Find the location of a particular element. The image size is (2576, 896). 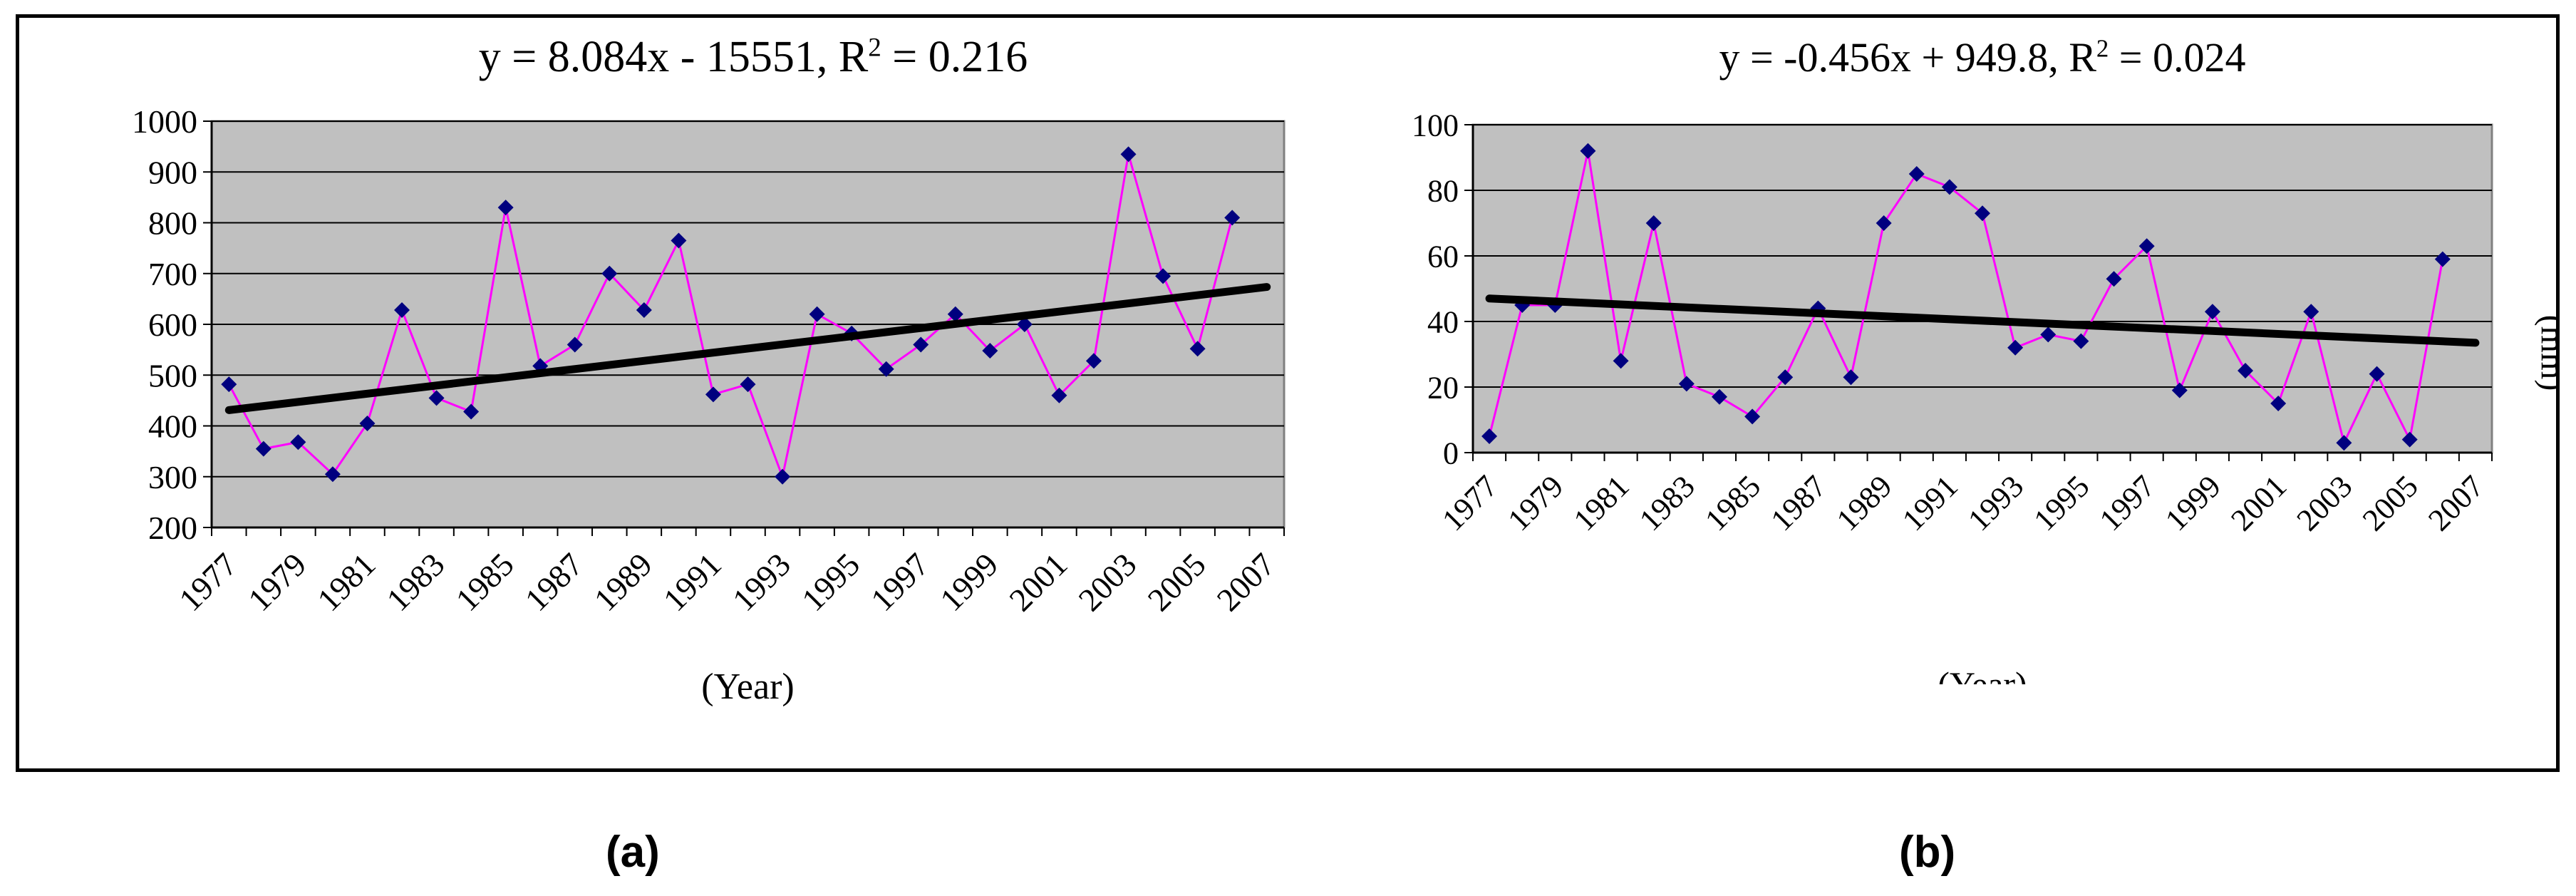

x-tick-label-b: 1997 is located at coordinates (2128, 503).